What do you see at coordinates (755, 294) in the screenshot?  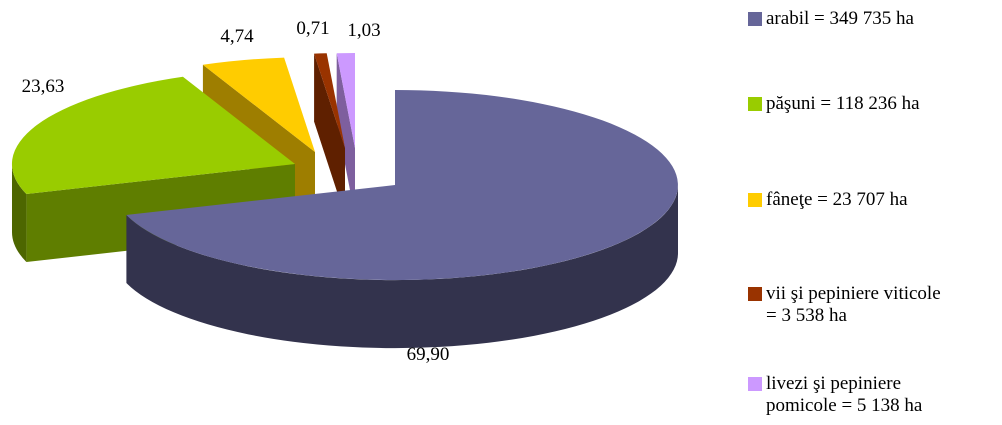 I see `legend-swatch-vii` at bounding box center [755, 294].